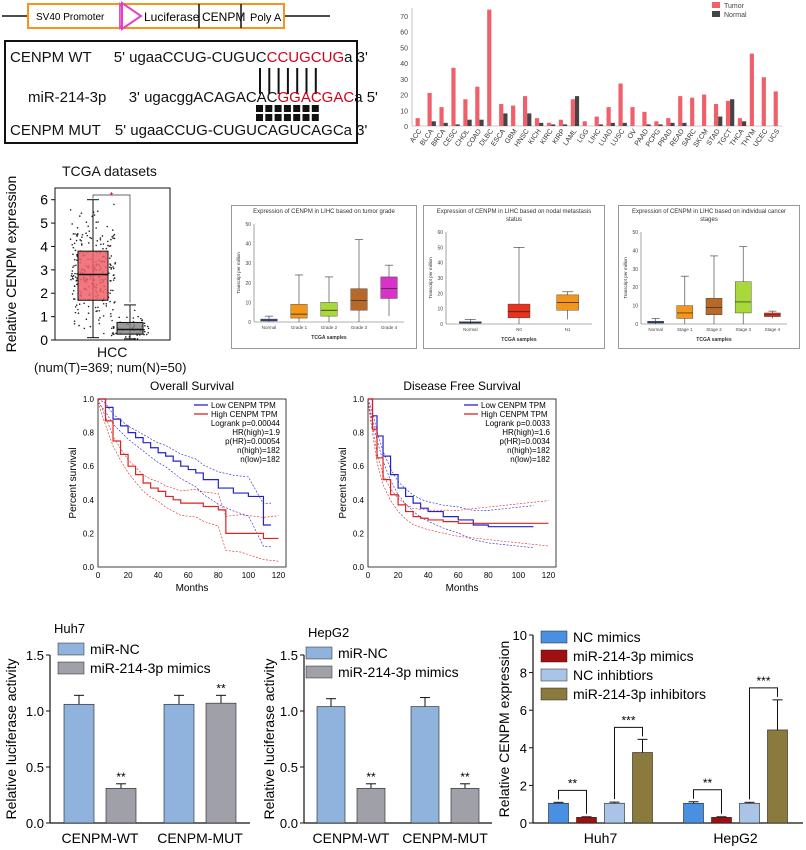 The height and width of the screenshot is (850, 806). I want to click on y-tick-label: 2, so click(44, 293).